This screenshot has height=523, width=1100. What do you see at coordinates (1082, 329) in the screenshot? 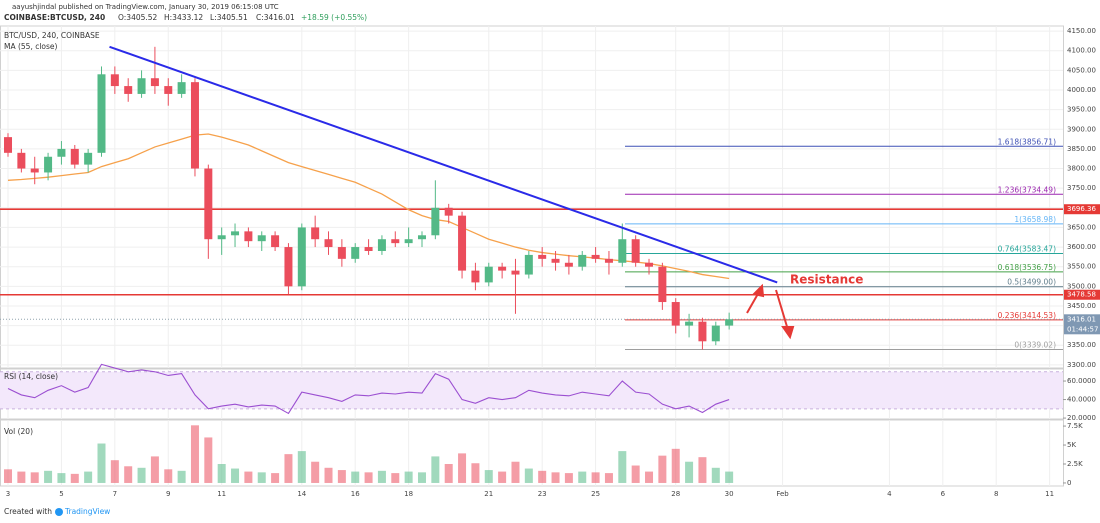
I see `countdown: 01:44:57` at bounding box center [1082, 329].